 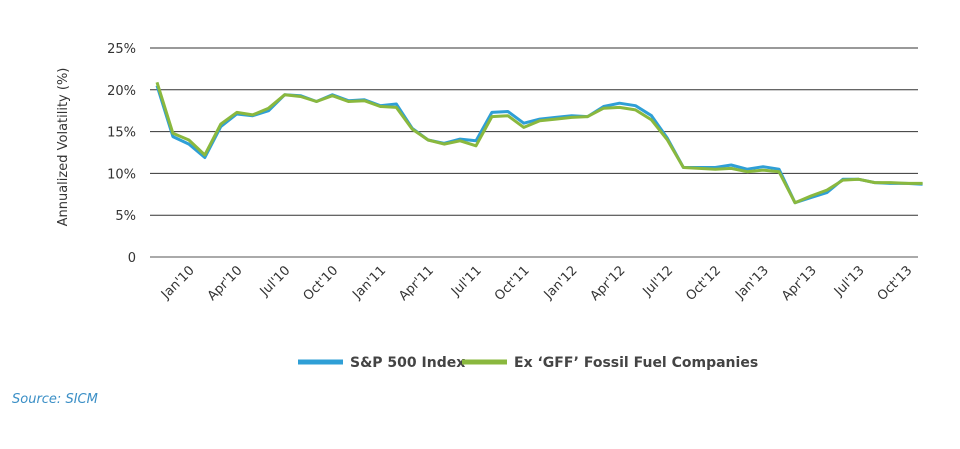 What do you see at coordinates (369, 283) in the screenshot?
I see `x-tick-label: Jan'11` at bounding box center [369, 283].